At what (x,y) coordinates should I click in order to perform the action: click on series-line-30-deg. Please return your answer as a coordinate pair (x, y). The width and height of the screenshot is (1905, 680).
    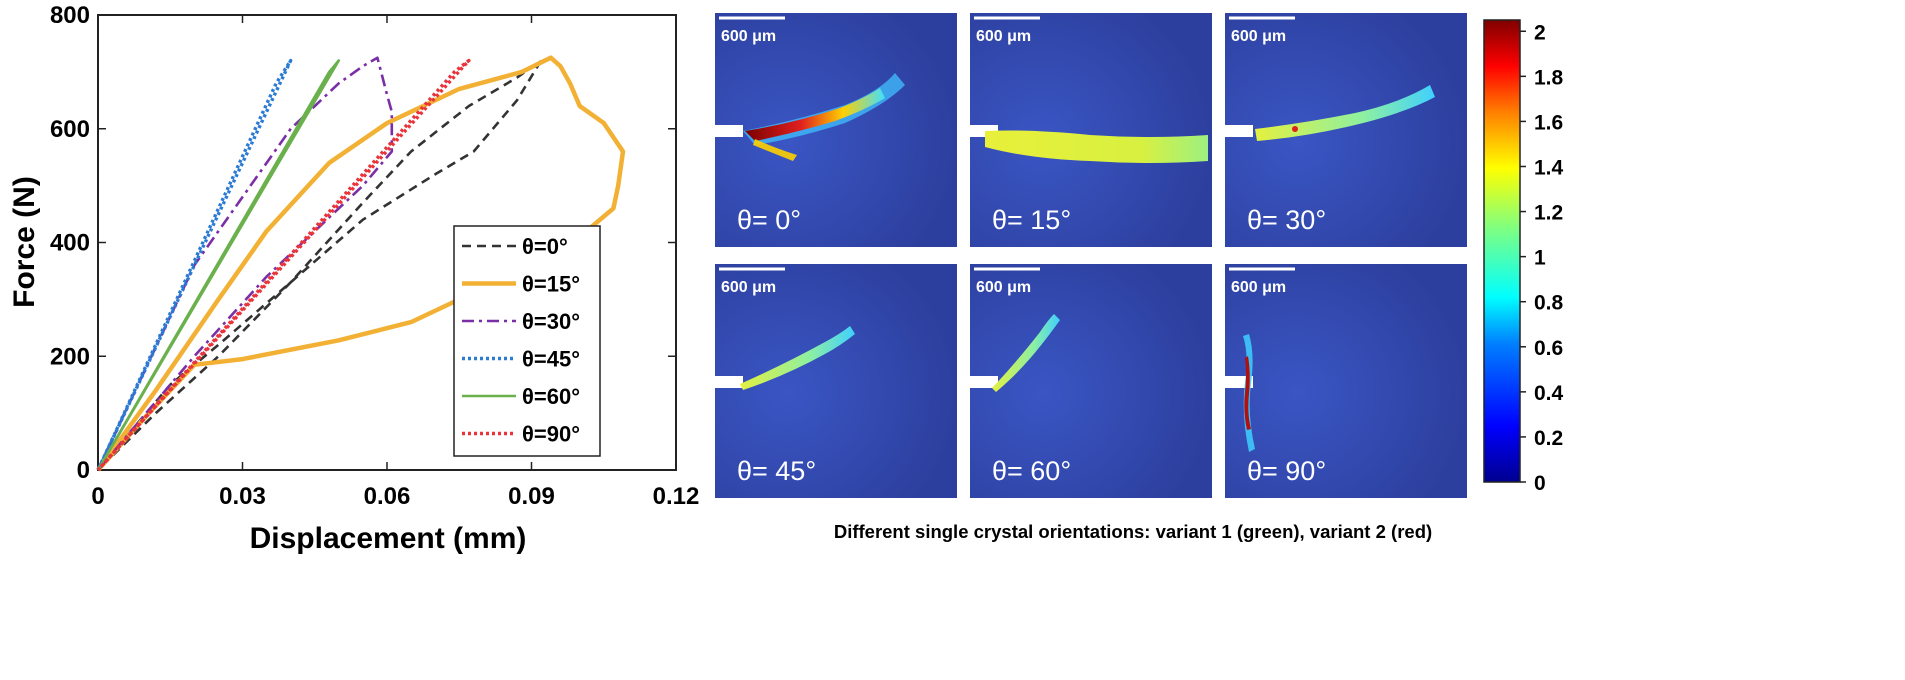
    Looking at the image, I should click on (245, 263).